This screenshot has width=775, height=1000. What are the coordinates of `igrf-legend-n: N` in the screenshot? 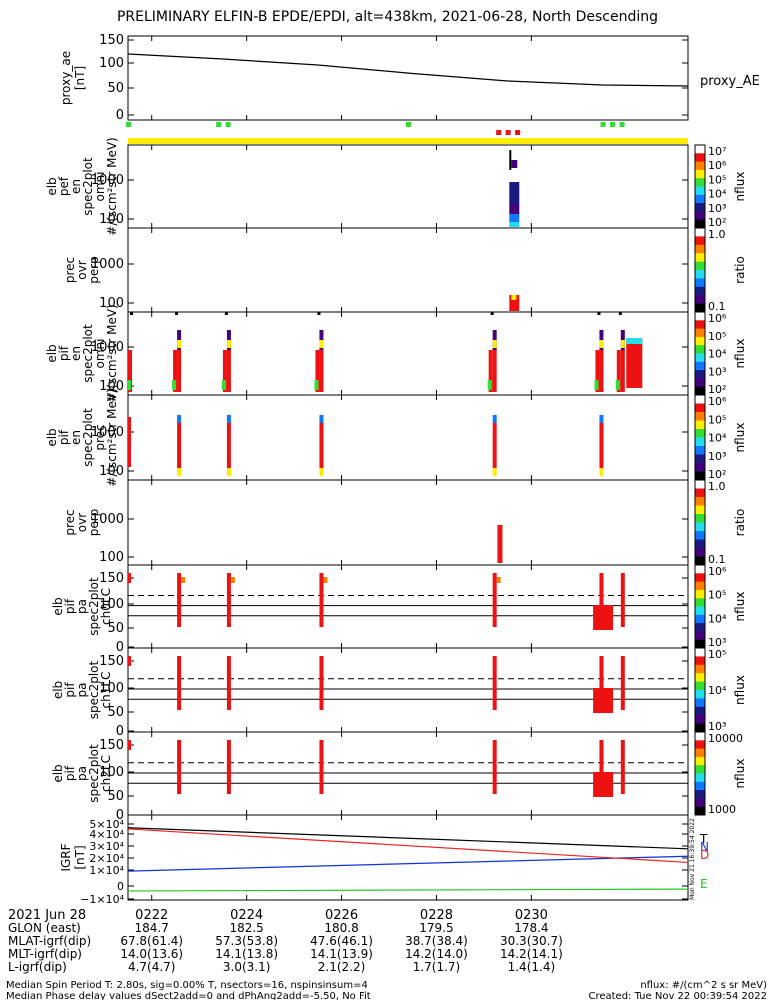 It's located at (704, 847).